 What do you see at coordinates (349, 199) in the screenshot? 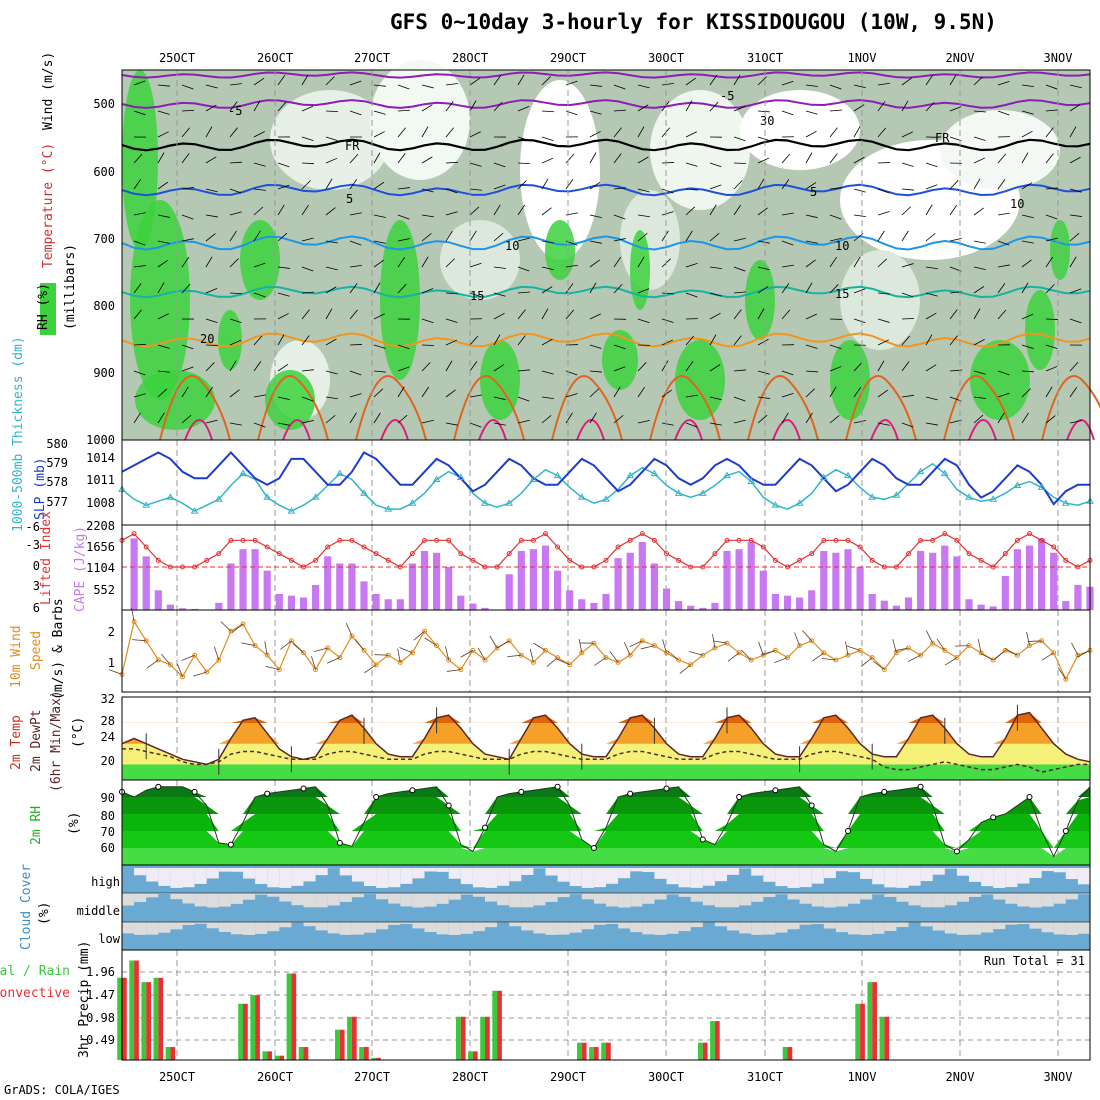
I see `contour-label: 5` at bounding box center [349, 199].